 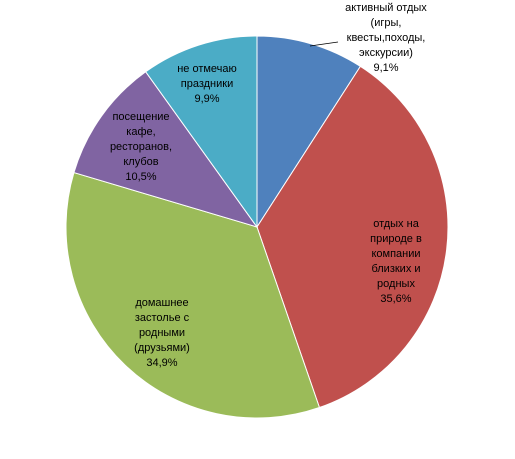 What do you see at coordinates (140, 117) in the screenshot?
I see `slice-label-line: посещение` at bounding box center [140, 117].